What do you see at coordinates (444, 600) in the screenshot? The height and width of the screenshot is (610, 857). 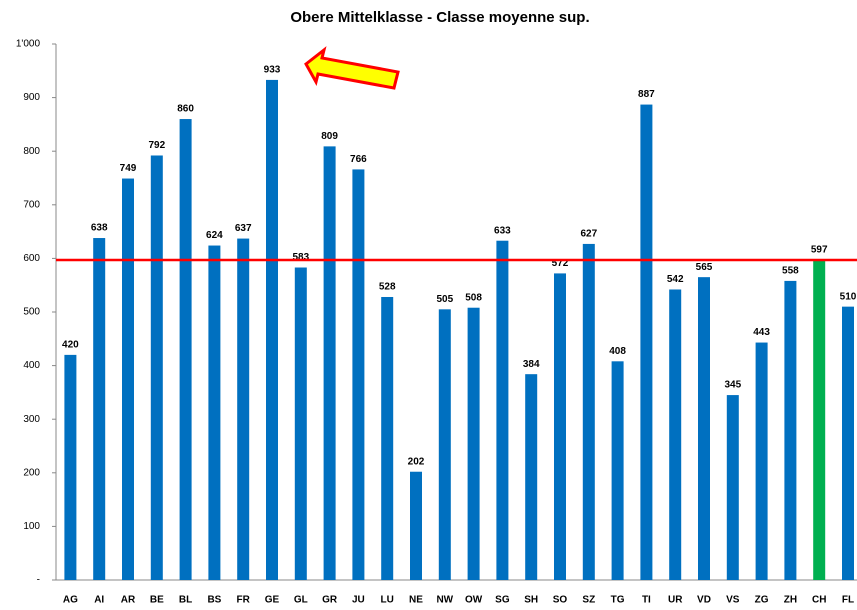 I see `x-tick-label: NW` at bounding box center [444, 600].